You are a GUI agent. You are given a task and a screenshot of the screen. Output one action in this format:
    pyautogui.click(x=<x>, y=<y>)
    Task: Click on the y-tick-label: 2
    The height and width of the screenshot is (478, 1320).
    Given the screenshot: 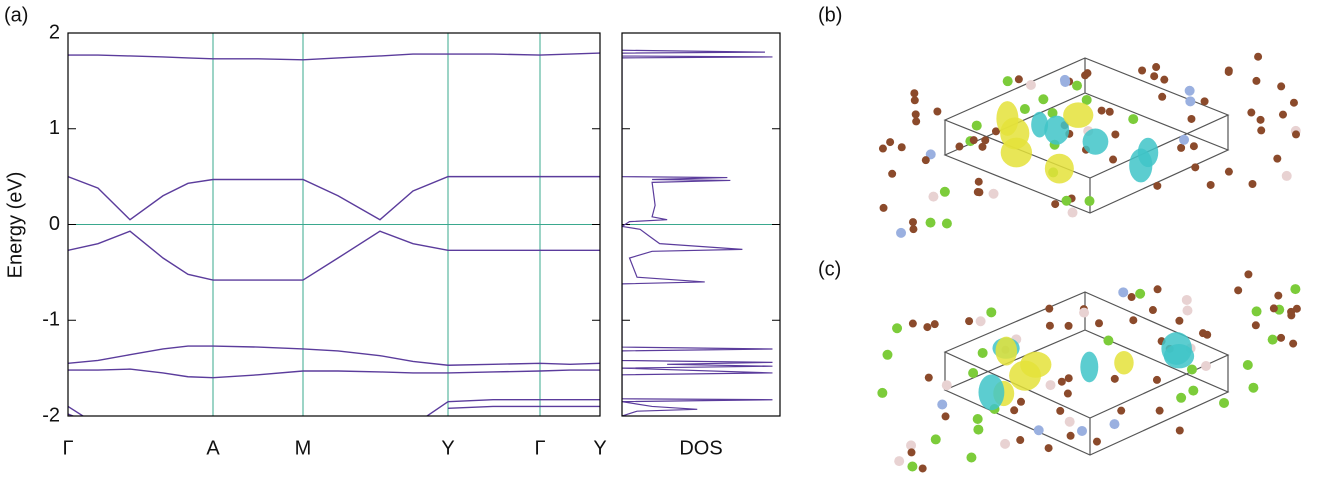 What is the action you would take?
    pyautogui.click(x=54, y=32)
    